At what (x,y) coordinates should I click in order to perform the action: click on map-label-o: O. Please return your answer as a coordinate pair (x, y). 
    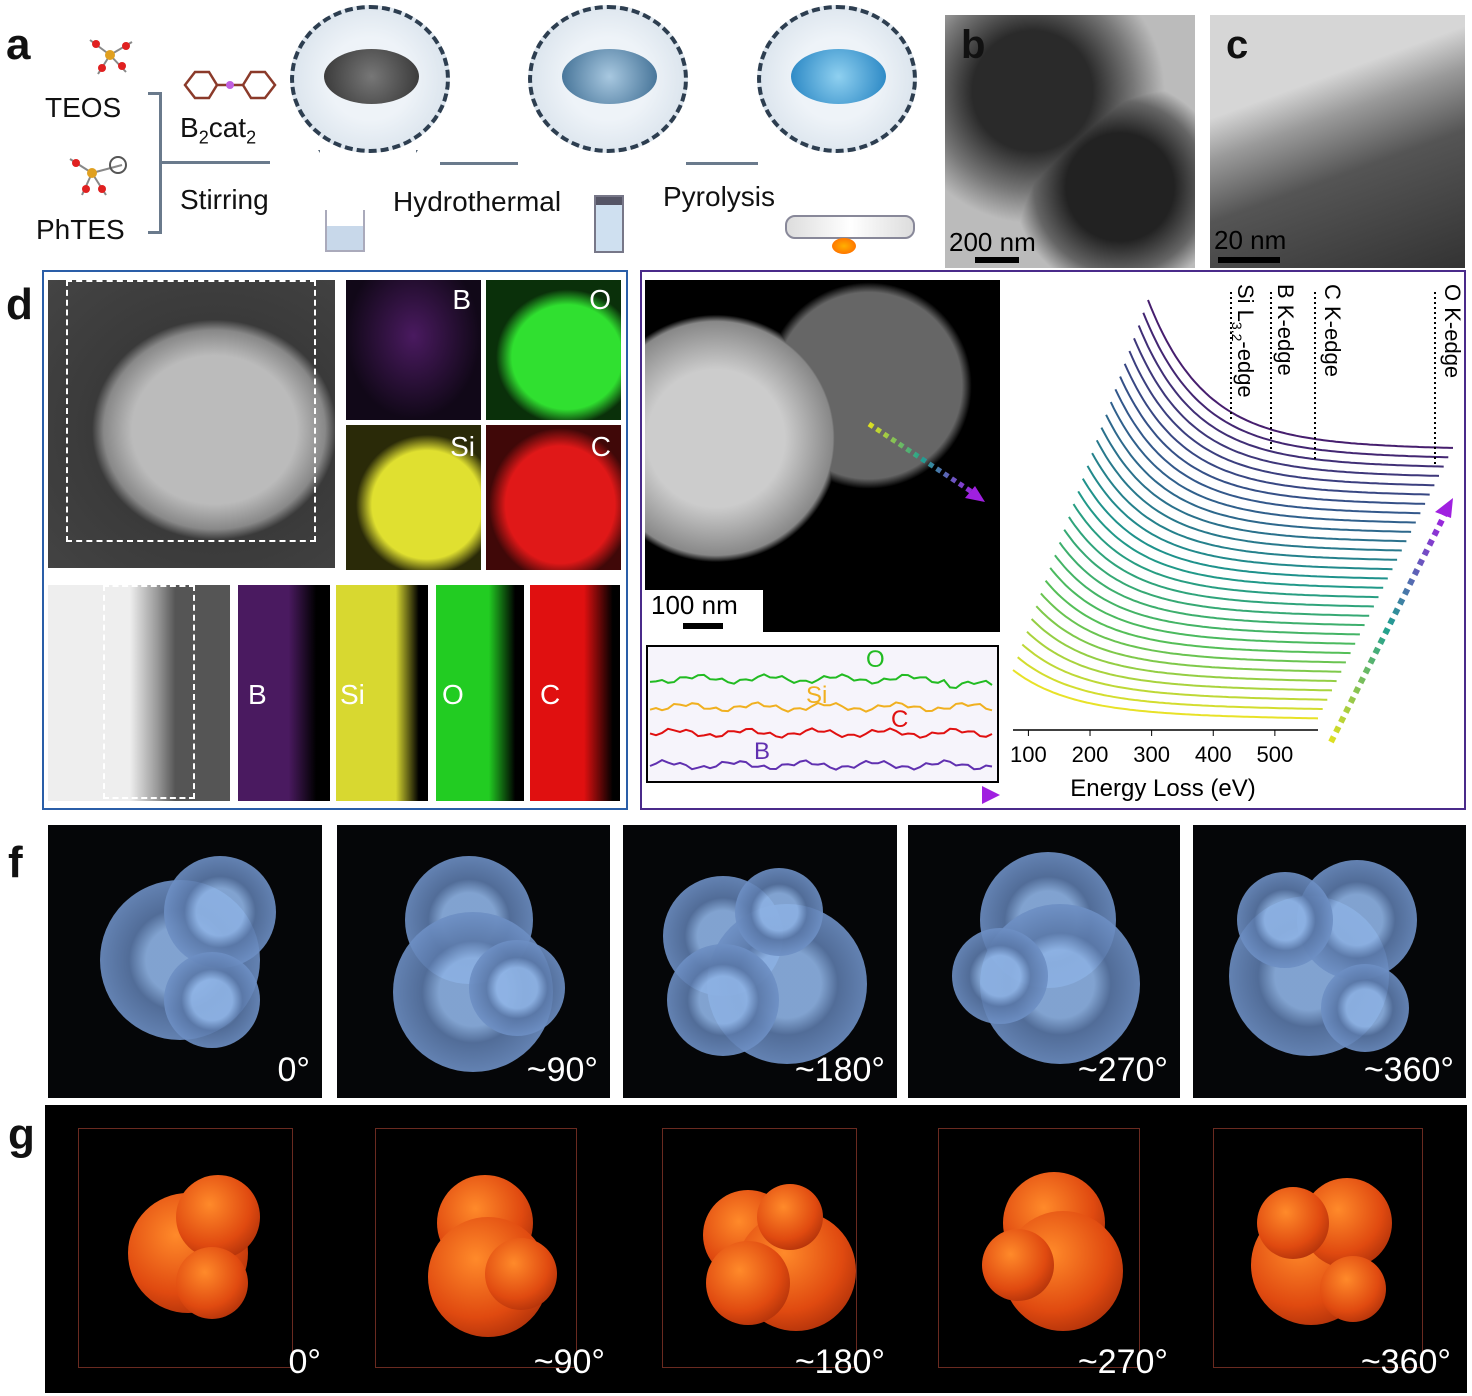
    Looking at the image, I should click on (600, 299).